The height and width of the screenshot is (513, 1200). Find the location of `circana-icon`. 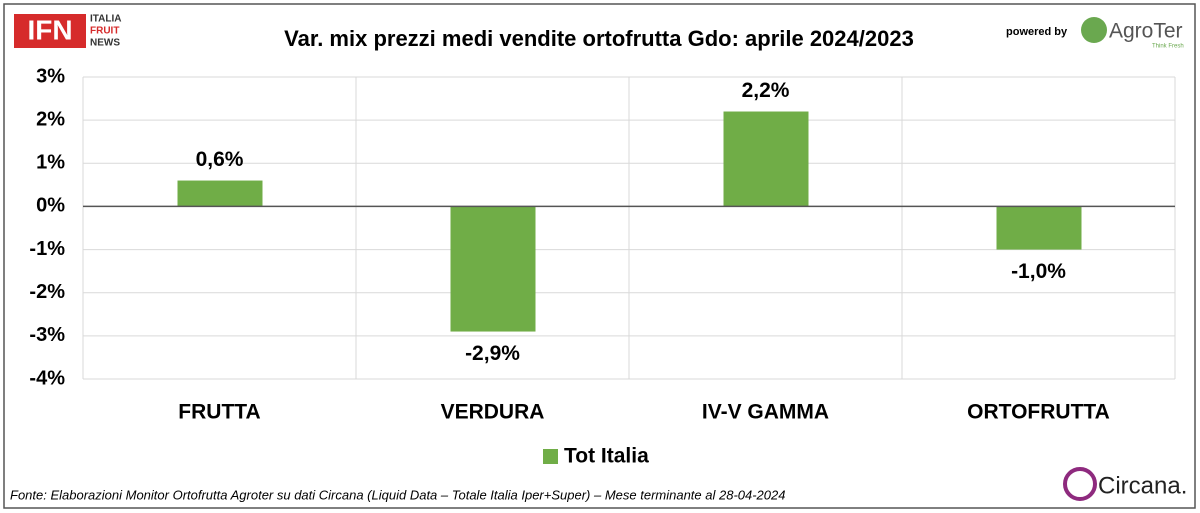

circana-icon is located at coordinates (1080, 484).